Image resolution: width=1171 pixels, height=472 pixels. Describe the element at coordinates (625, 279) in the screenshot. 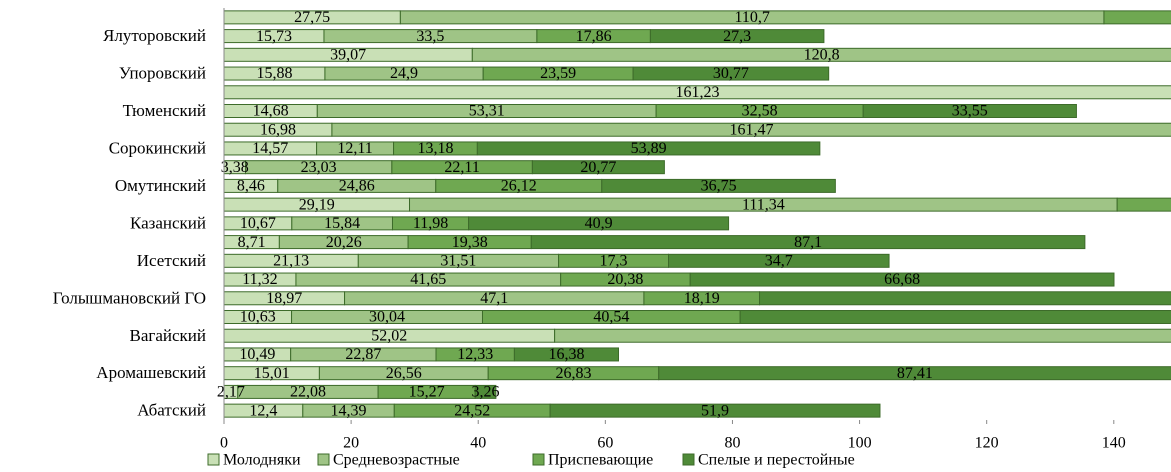

I see `data-label: 20,38` at that location.